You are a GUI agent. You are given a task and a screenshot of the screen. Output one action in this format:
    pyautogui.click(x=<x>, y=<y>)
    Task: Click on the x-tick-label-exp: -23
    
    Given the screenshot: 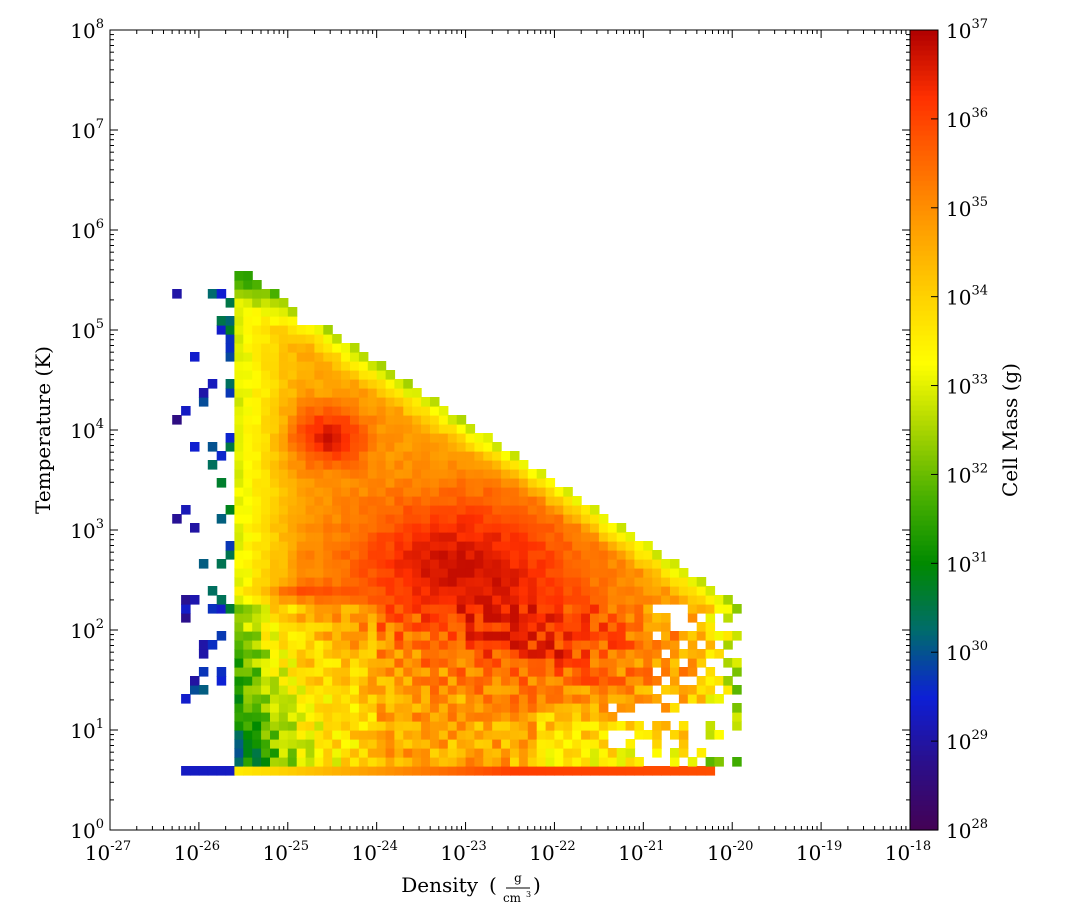 What is the action you would take?
    pyautogui.click(x=476, y=846)
    